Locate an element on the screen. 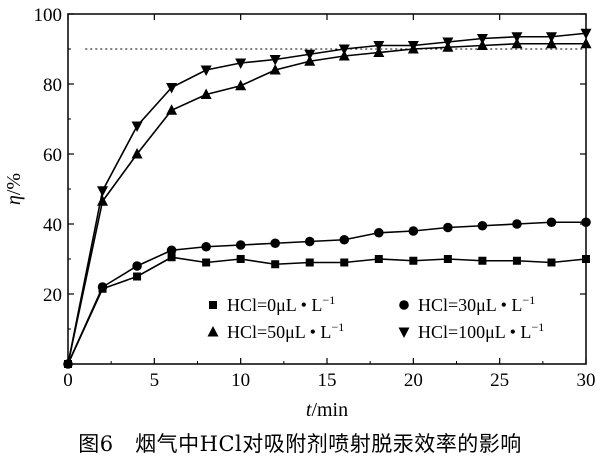 The height and width of the screenshot is (466, 600). x-axis-title: t/min is located at coordinates (327, 410).